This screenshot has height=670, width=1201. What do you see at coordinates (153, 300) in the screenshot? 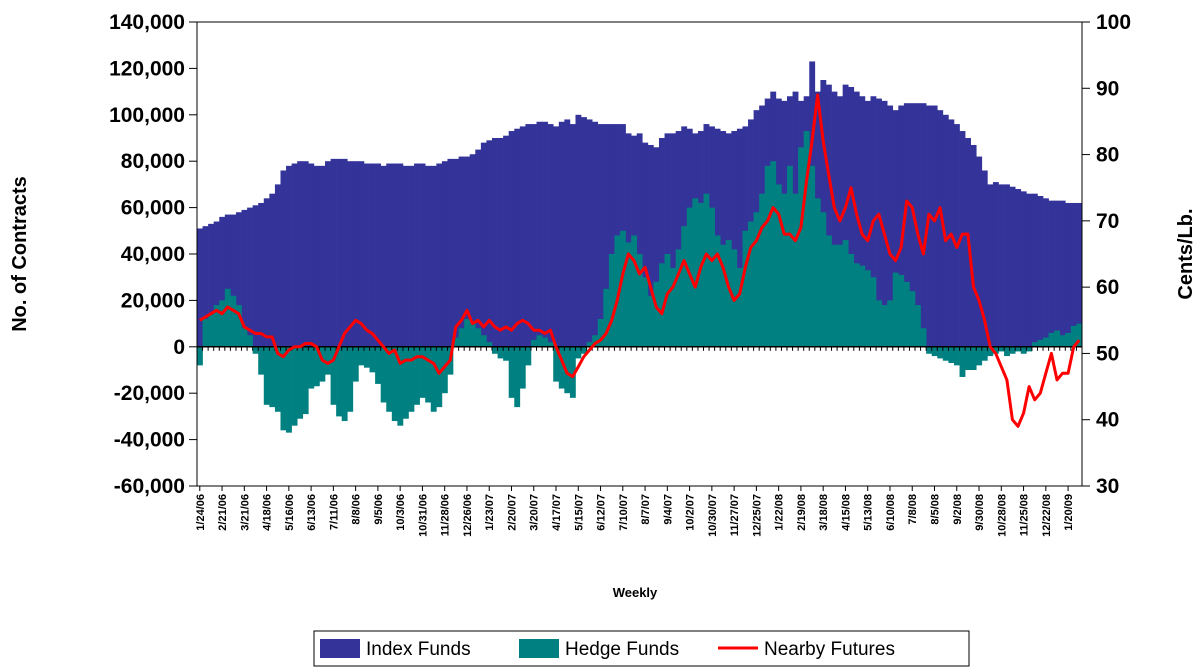
I see `y-tick-label: 20,000` at bounding box center [153, 300].